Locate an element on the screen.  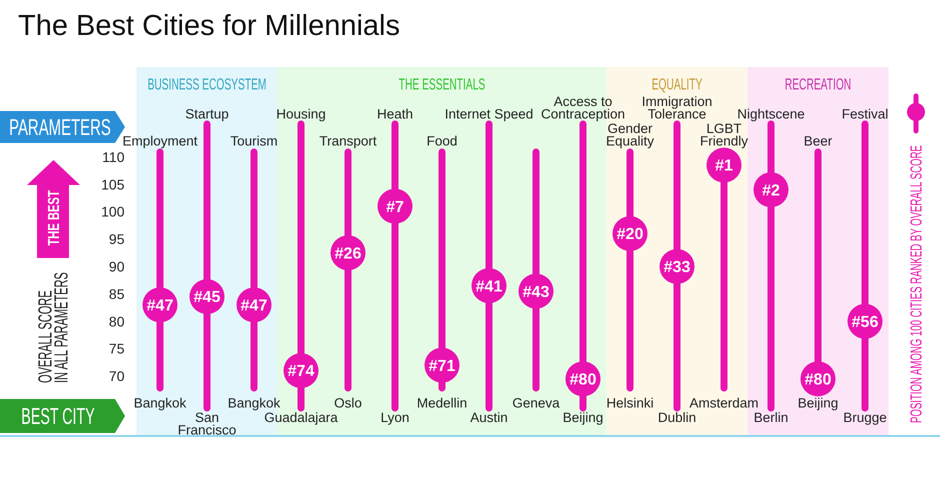
annotation: Oslo is located at coordinates (348, 403).